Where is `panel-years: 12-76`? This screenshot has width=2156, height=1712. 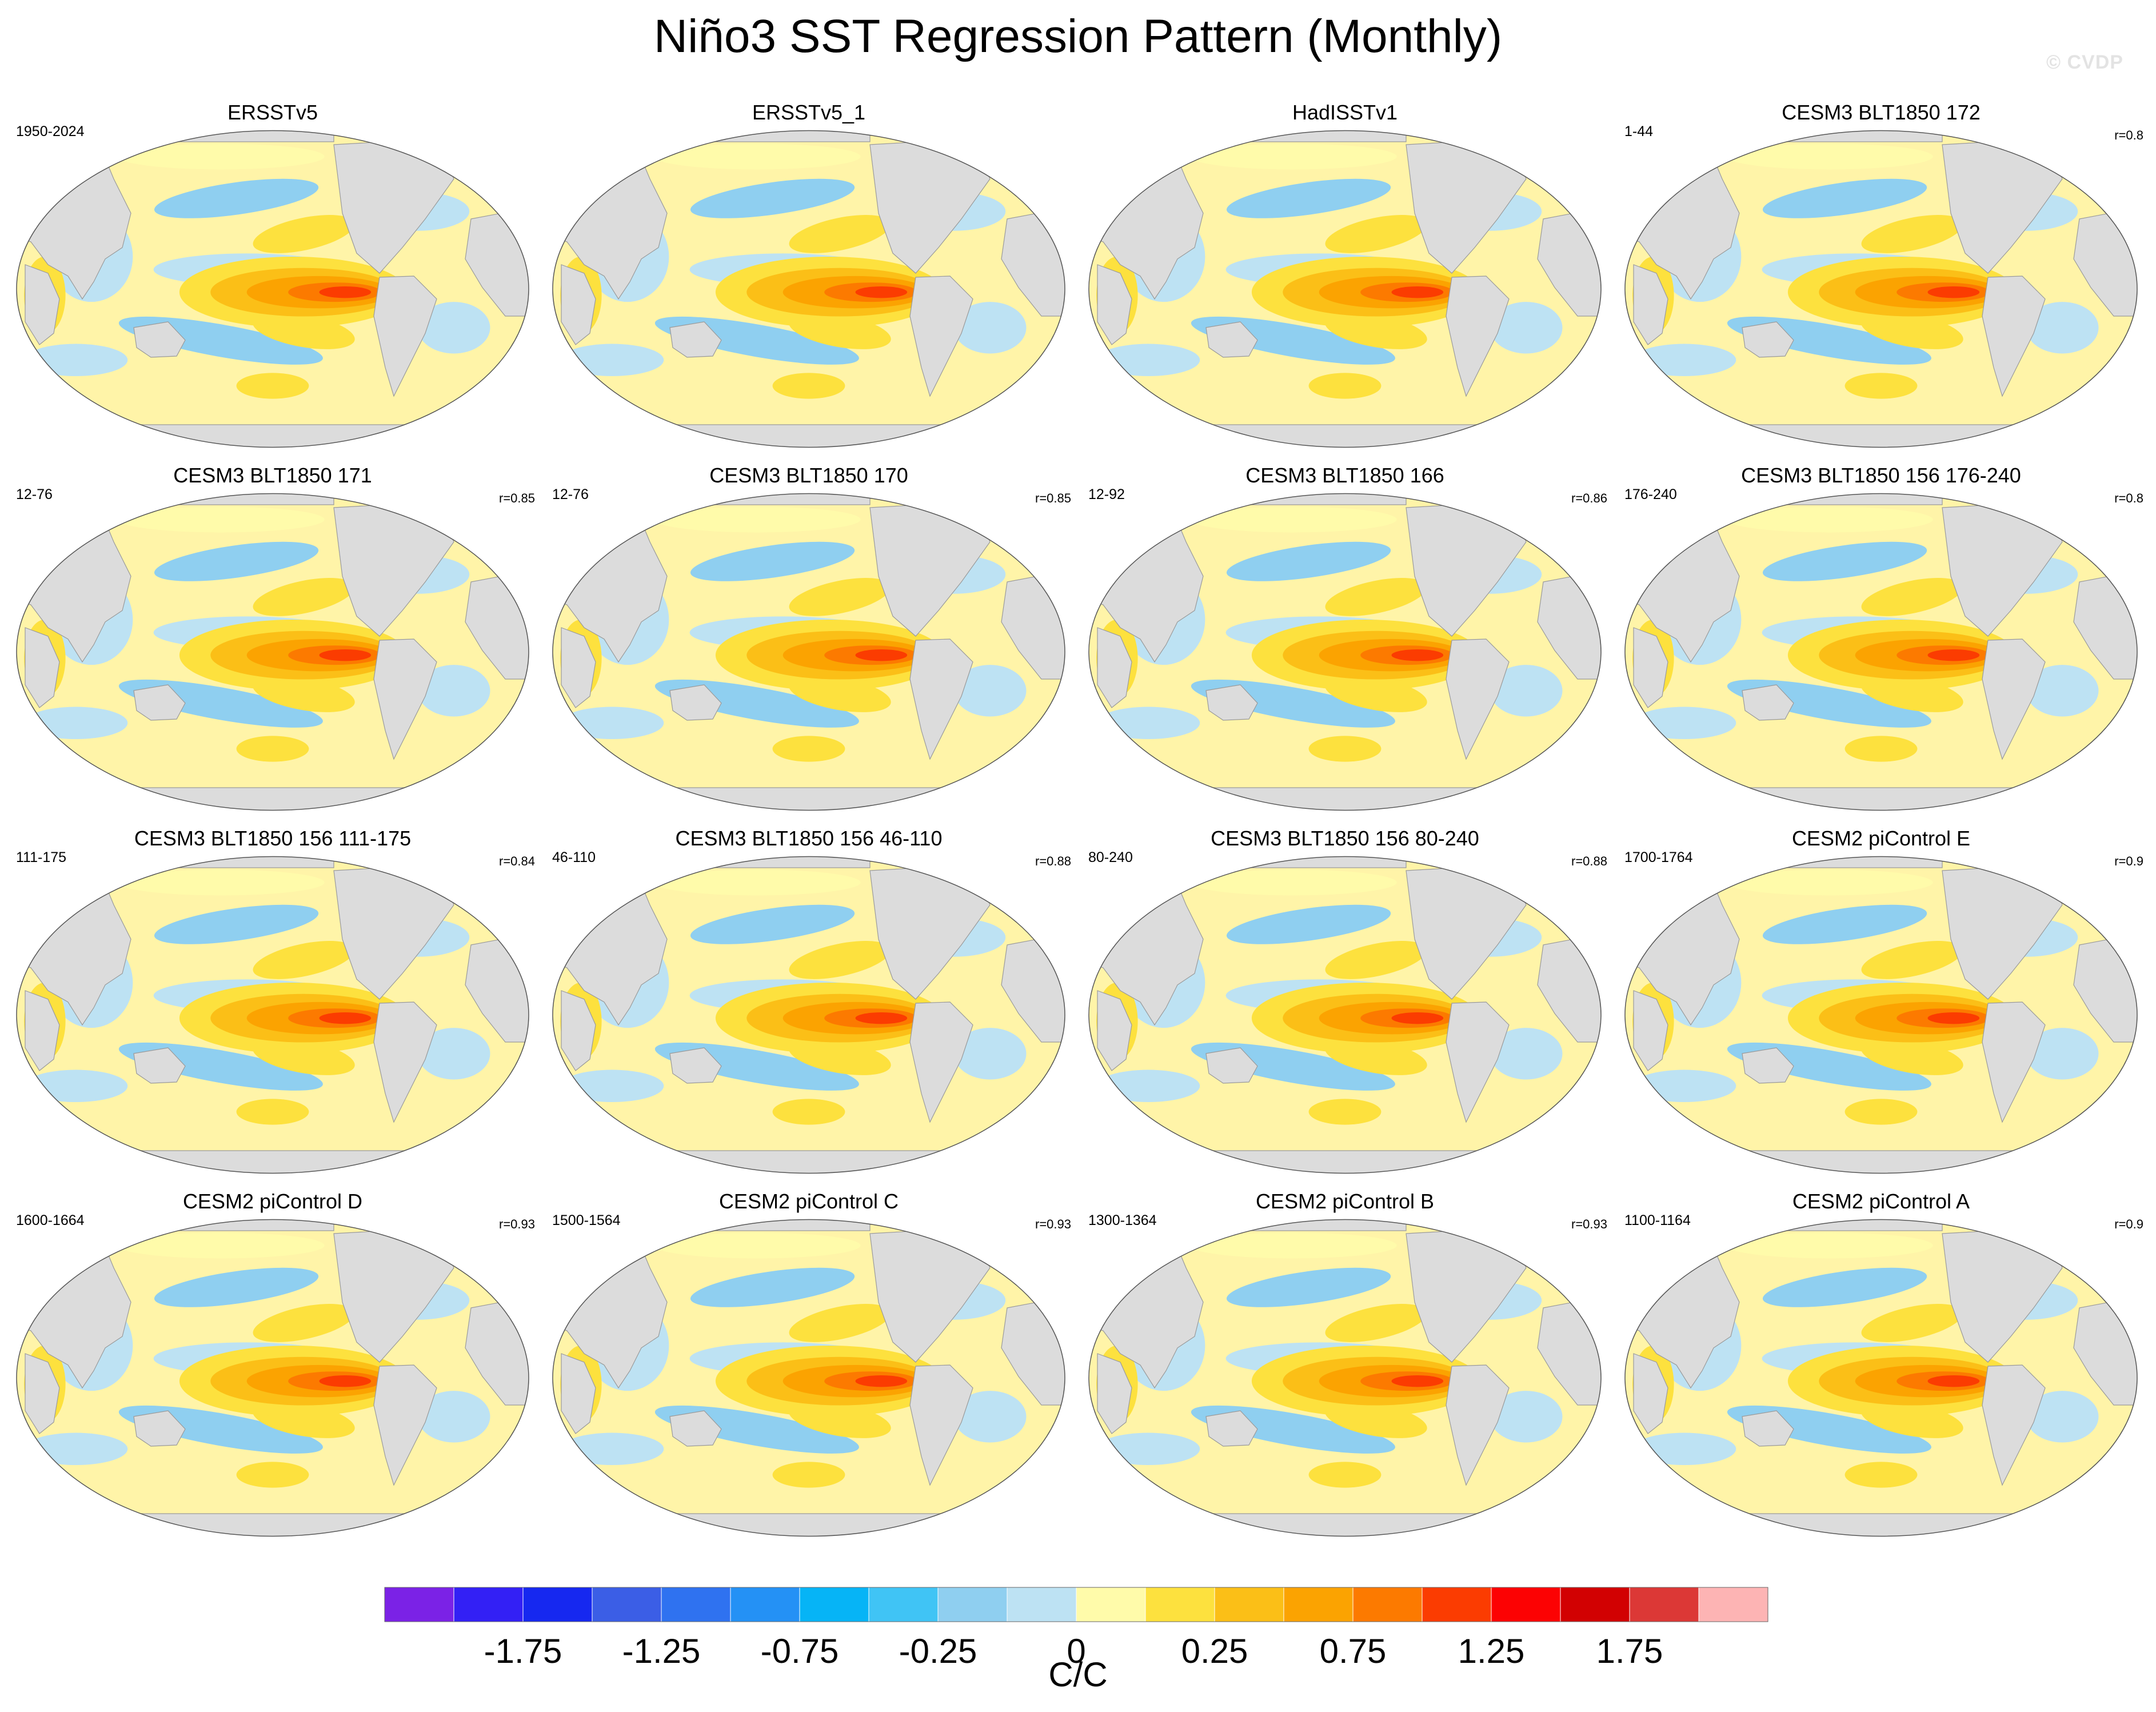
panel-years: 12-76 is located at coordinates (34, 494).